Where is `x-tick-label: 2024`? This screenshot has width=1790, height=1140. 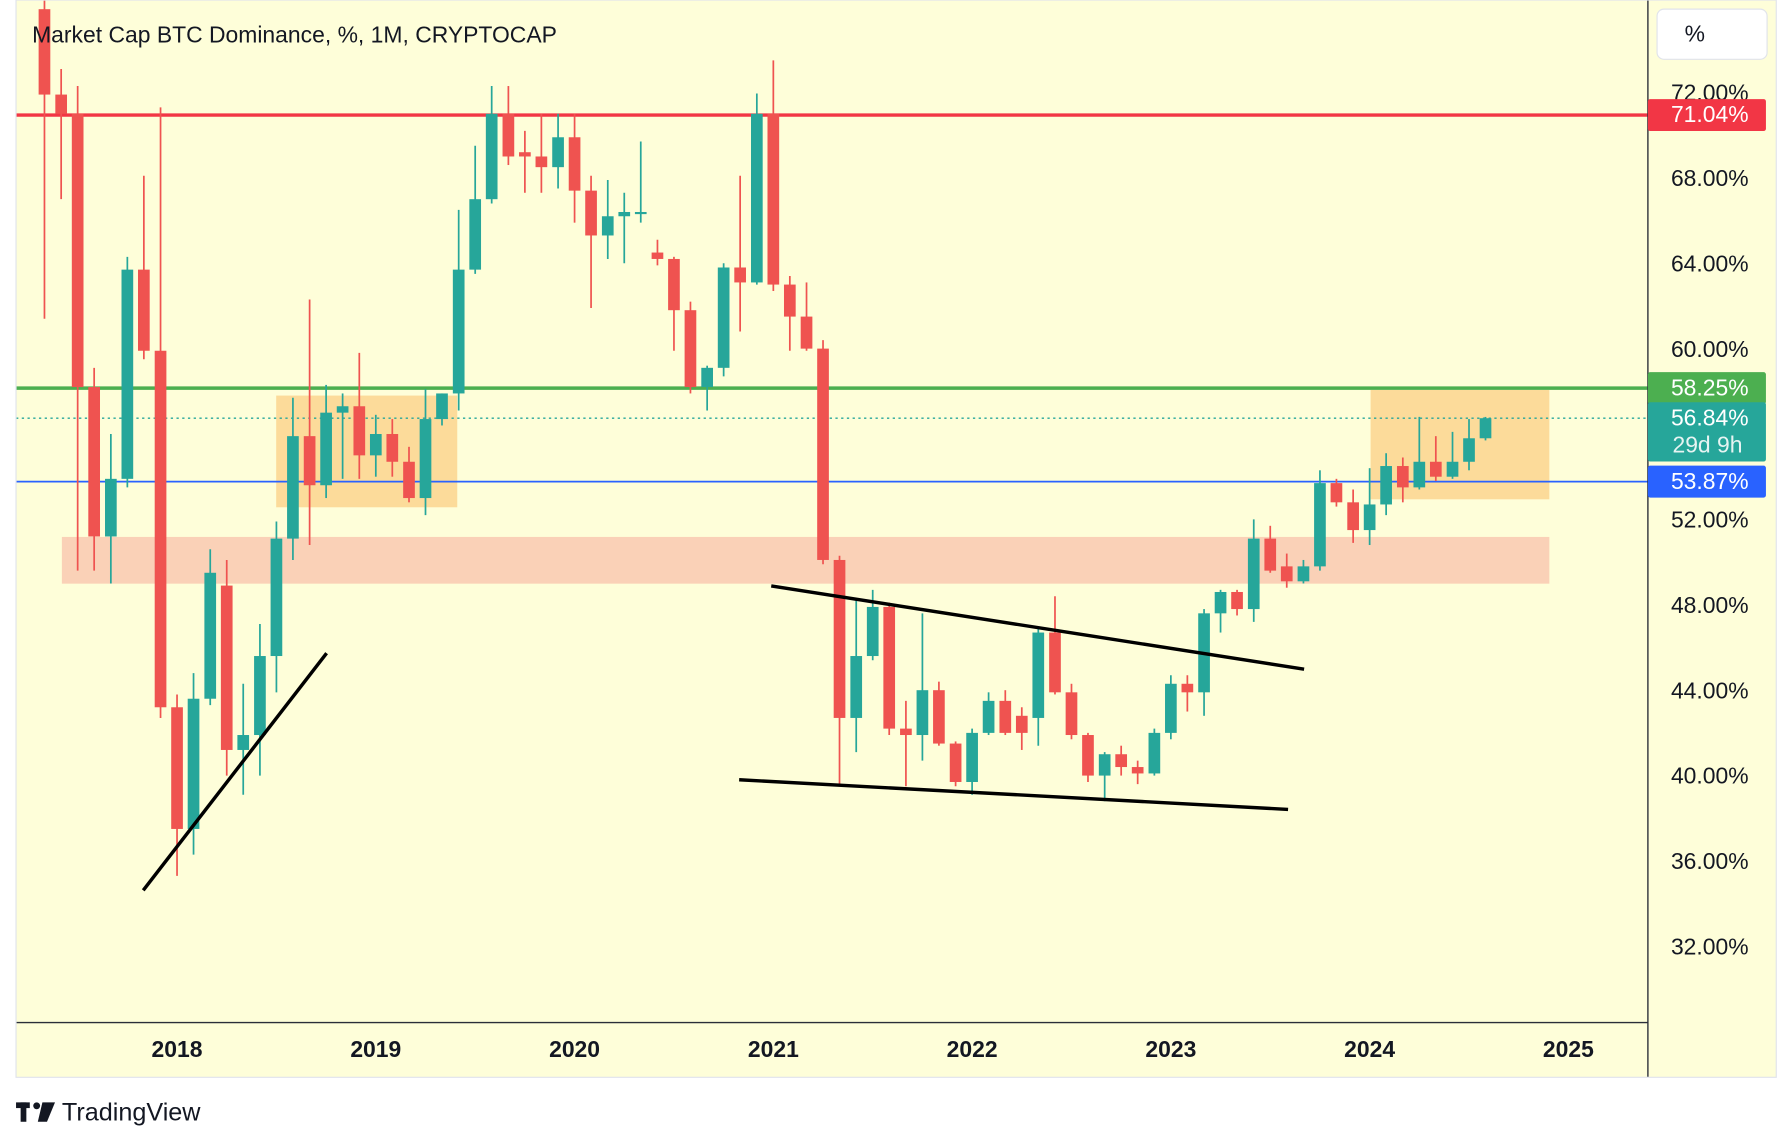
x-tick-label: 2024 is located at coordinates (1369, 1049).